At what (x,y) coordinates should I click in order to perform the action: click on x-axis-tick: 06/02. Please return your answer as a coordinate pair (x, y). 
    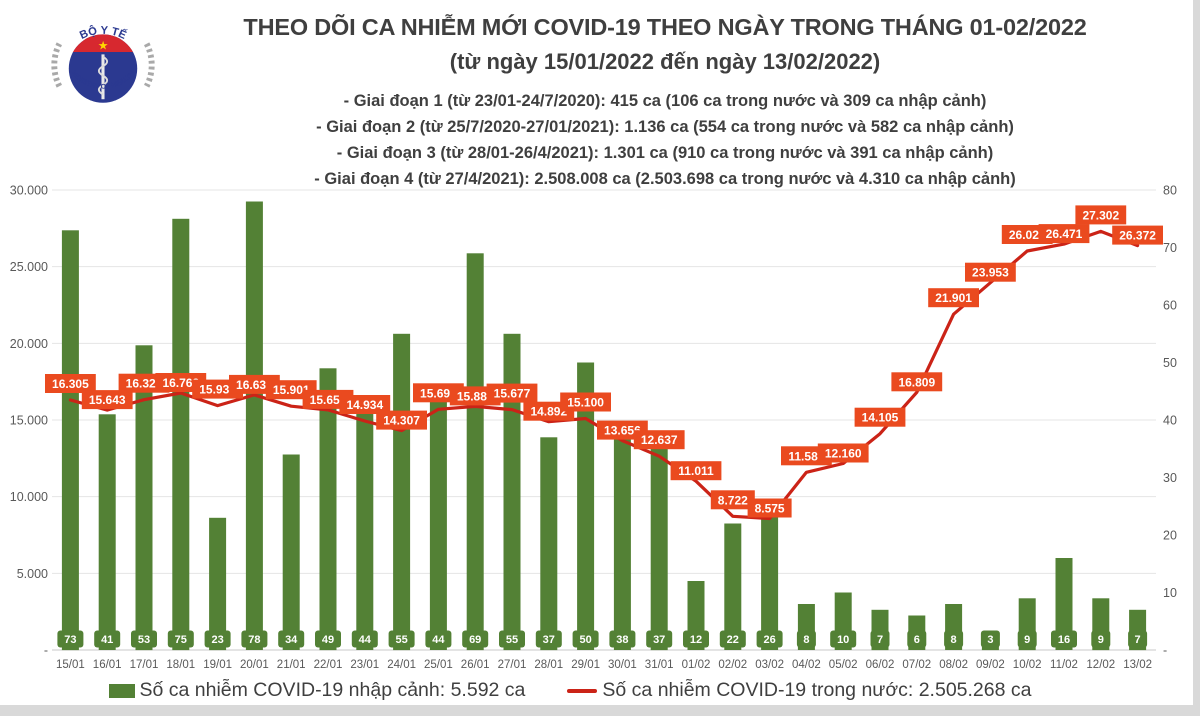
    Looking at the image, I should click on (880, 665).